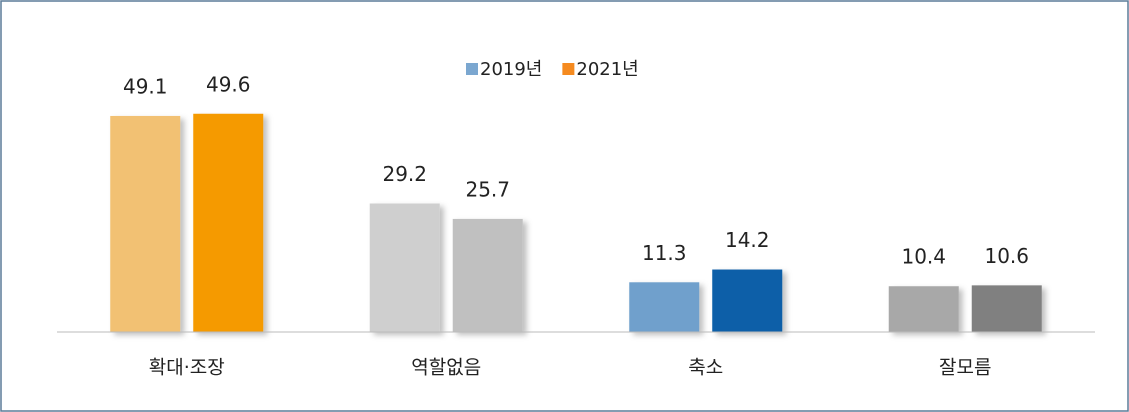 Image resolution: width=1129 pixels, height=412 pixels. Describe the element at coordinates (705, 368) in the screenshot. I see `x-tick-label: 축소` at that location.